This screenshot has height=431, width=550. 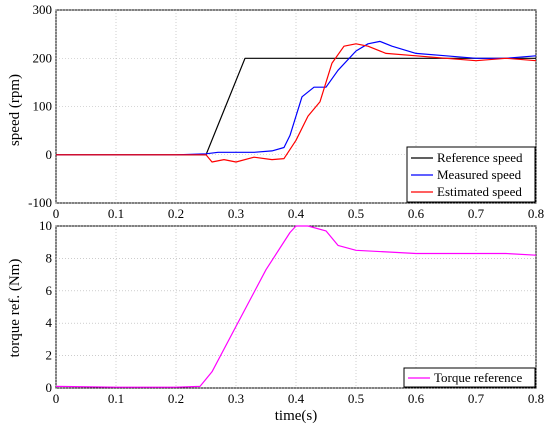 I want to click on speed-xtick-label: 0.8, so click(x=536, y=213).